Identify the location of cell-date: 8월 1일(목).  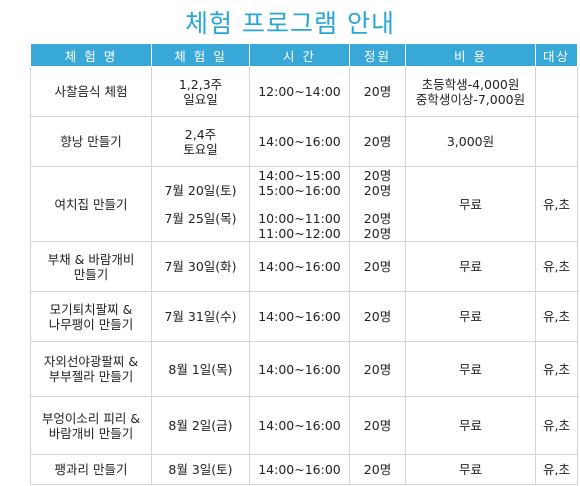
(200, 369).